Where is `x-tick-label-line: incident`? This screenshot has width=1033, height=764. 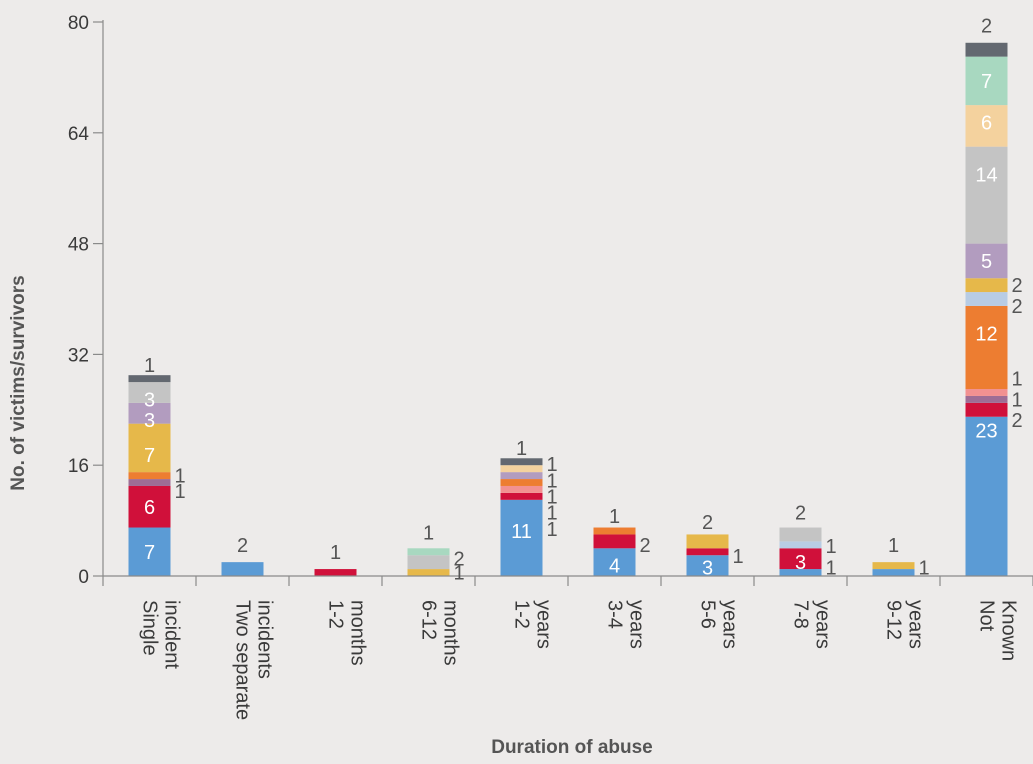
x-tick-label-line: incident is located at coordinates (172, 634).